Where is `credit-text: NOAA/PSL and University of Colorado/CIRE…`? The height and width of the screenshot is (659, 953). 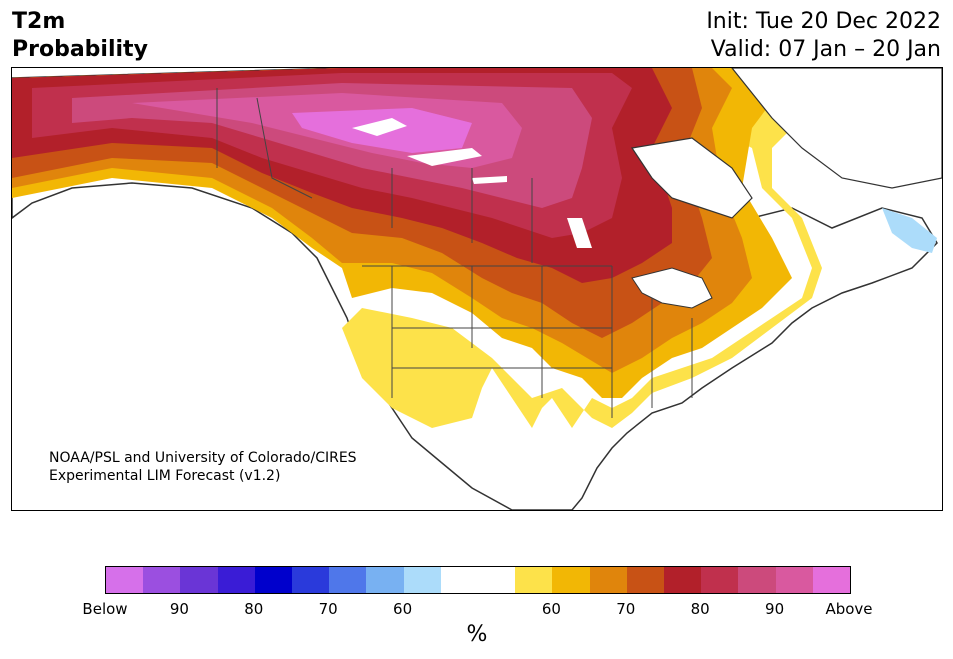
credit-text: NOAA/PSL and University of Colorado/CIRE… is located at coordinates (203, 467).